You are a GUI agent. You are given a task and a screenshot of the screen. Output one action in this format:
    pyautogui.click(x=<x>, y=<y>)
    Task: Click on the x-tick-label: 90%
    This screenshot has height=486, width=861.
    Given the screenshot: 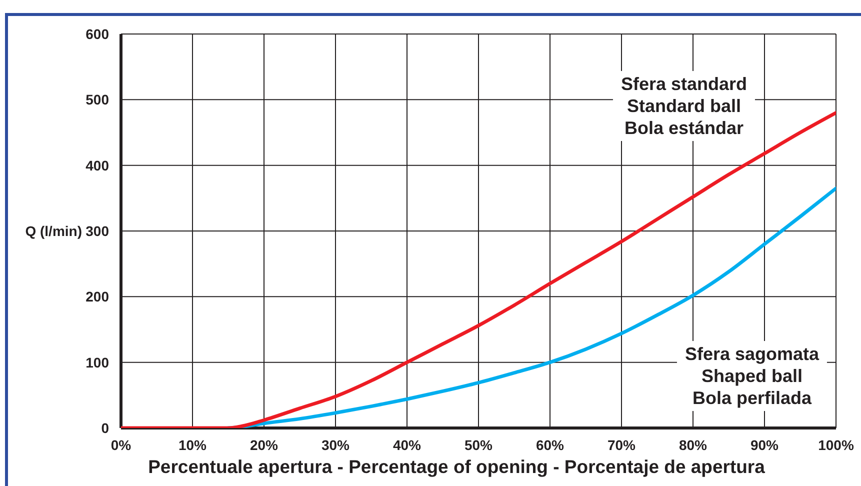 What is the action you would take?
    pyautogui.click(x=765, y=444)
    